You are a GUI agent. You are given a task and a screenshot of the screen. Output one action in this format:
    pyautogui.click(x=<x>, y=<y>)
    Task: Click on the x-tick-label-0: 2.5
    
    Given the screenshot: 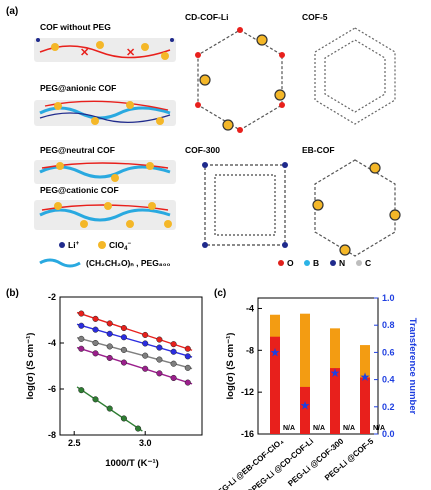 What is the action you would take?
    pyautogui.click(x=74, y=443)
    